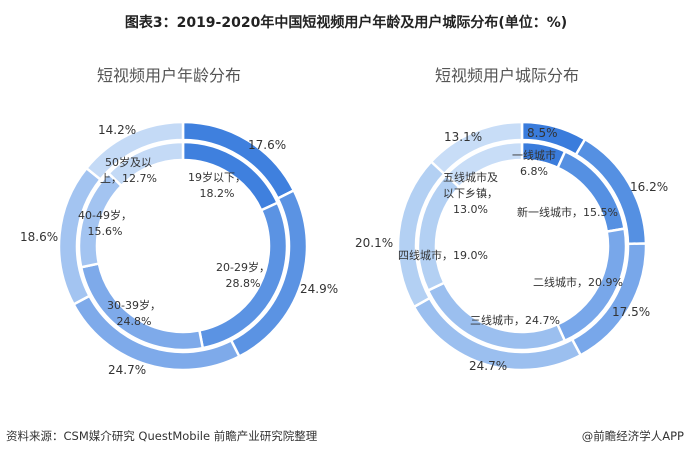  What do you see at coordinates (443, 255) in the screenshot?
I see `inner-label: 四线城市，19.0%` at bounding box center [443, 255].